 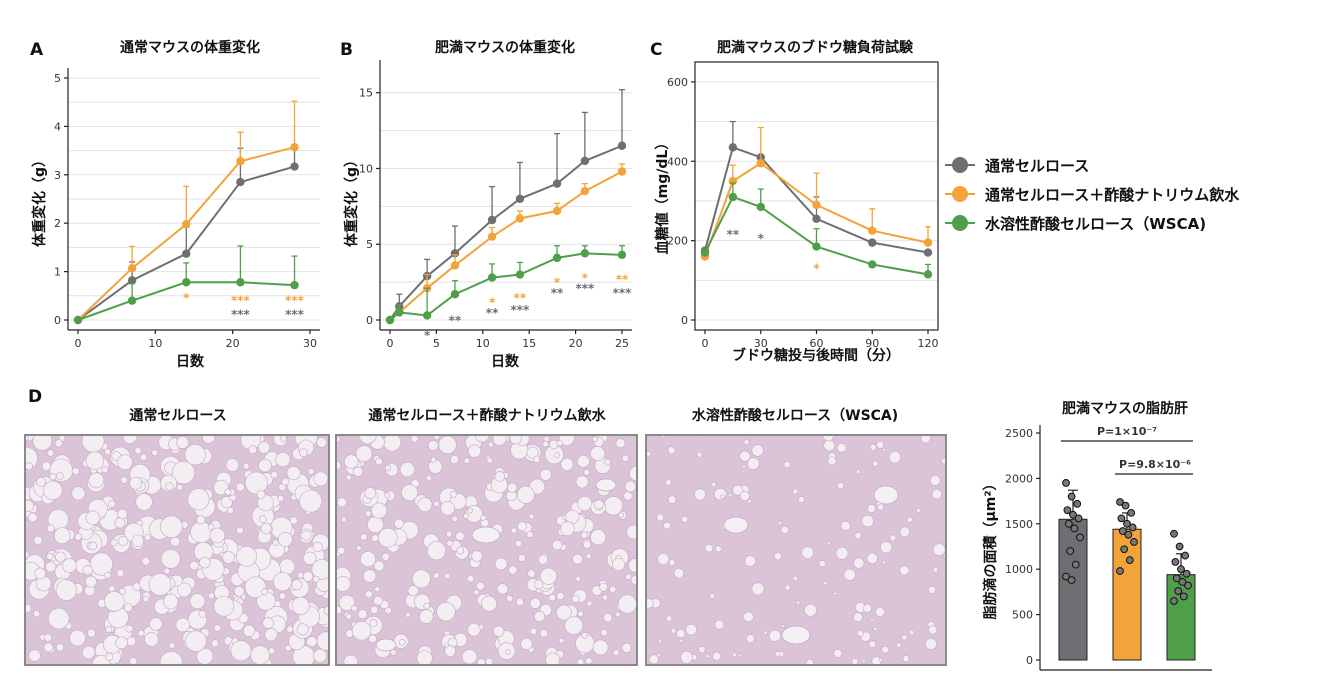 I want to click on y-tick-label: 0, so click(x=57, y=320).